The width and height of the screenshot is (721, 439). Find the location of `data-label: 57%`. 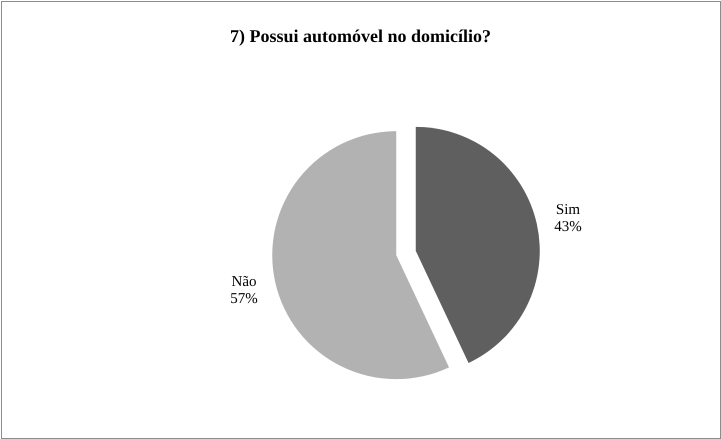

data-label: 57% is located at coordinates (244, 299).